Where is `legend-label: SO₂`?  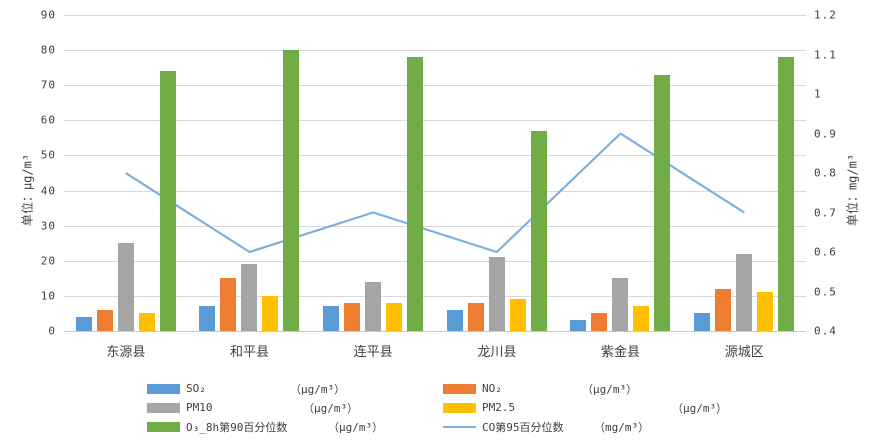 legend-label: SO₂ is located at coordinates (196, 388).